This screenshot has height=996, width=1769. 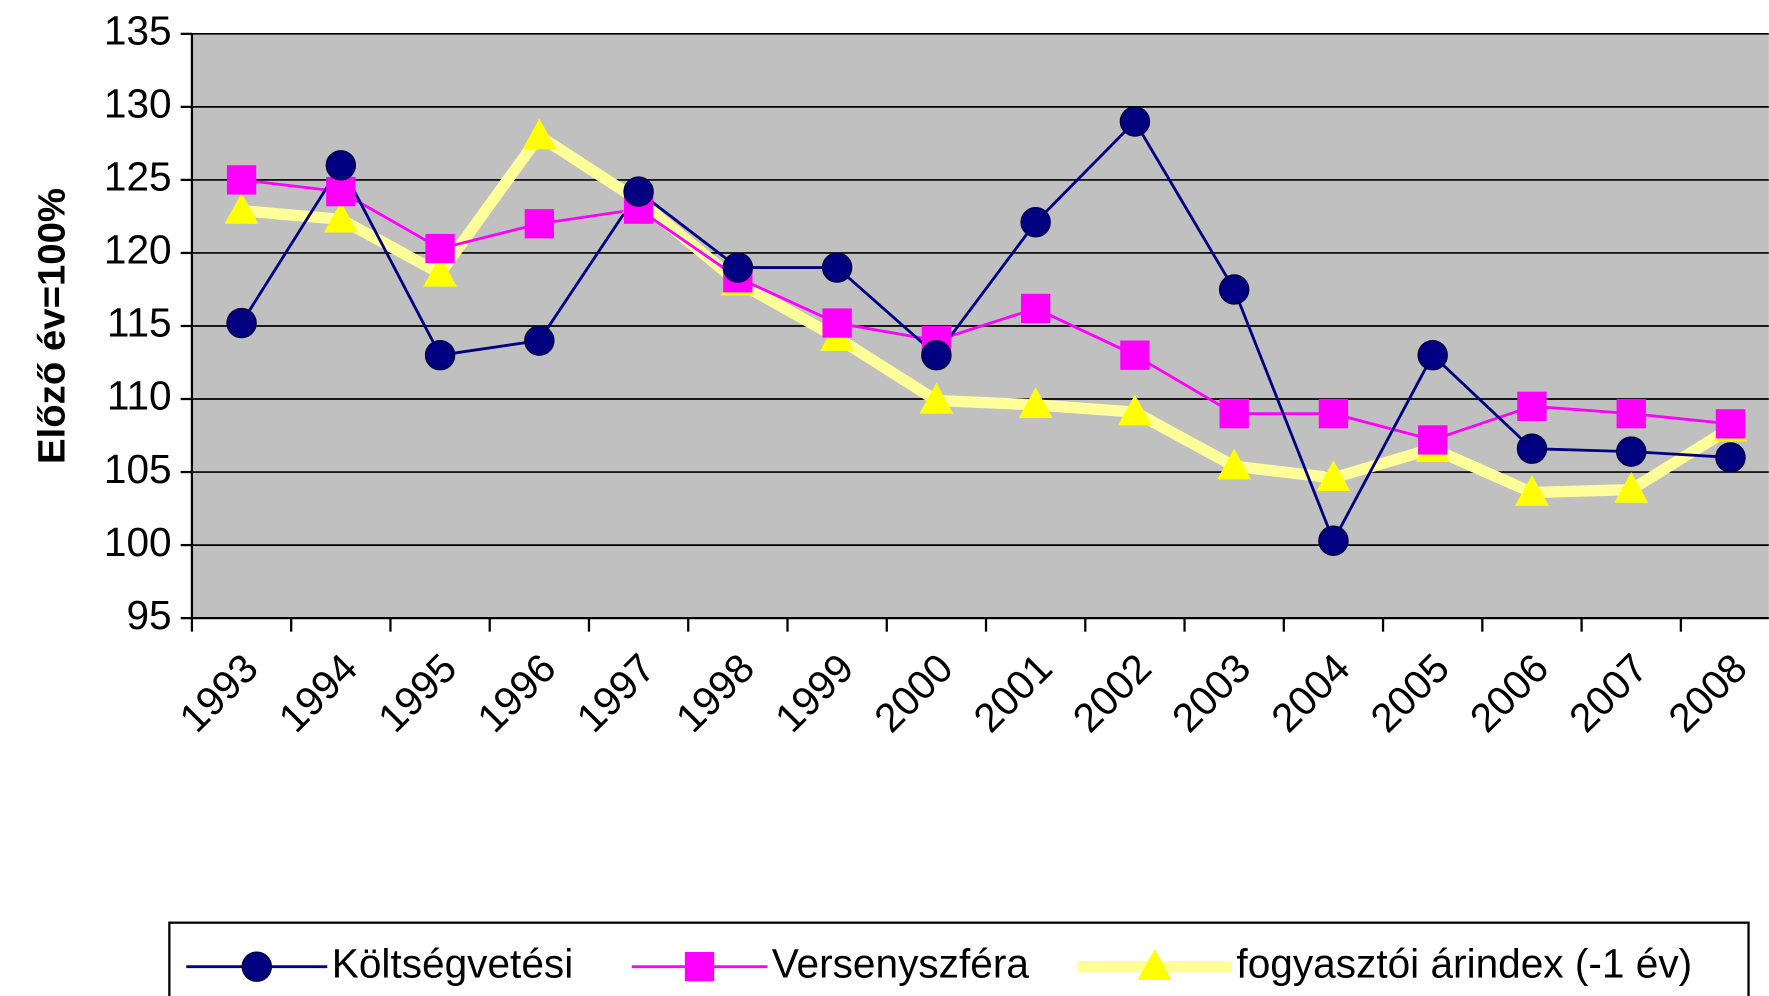 What do you see at coordinates (814, 693) in the screenshot?
I see `x-tick-label: 1999` at bounding box center [814, 693].